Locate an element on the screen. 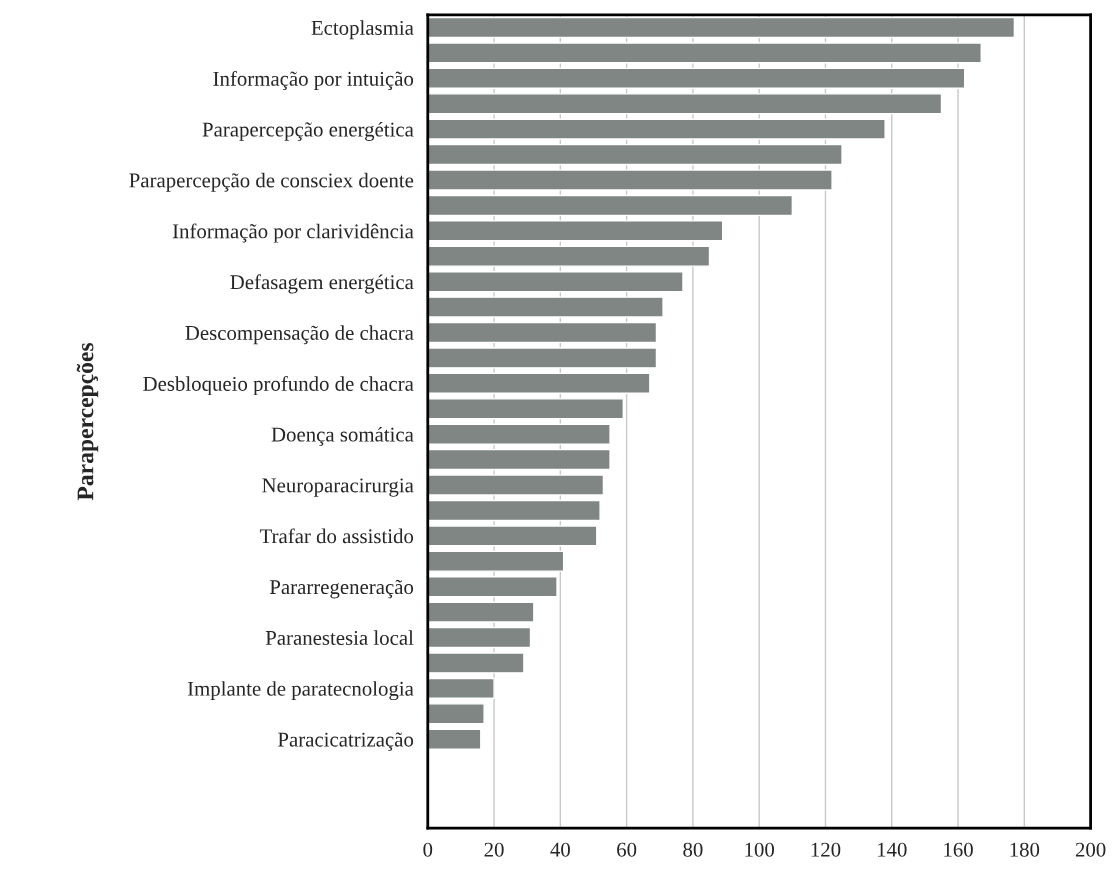  y-tick-label: Implante de paratecnologia is located at coordinates (300, 691).